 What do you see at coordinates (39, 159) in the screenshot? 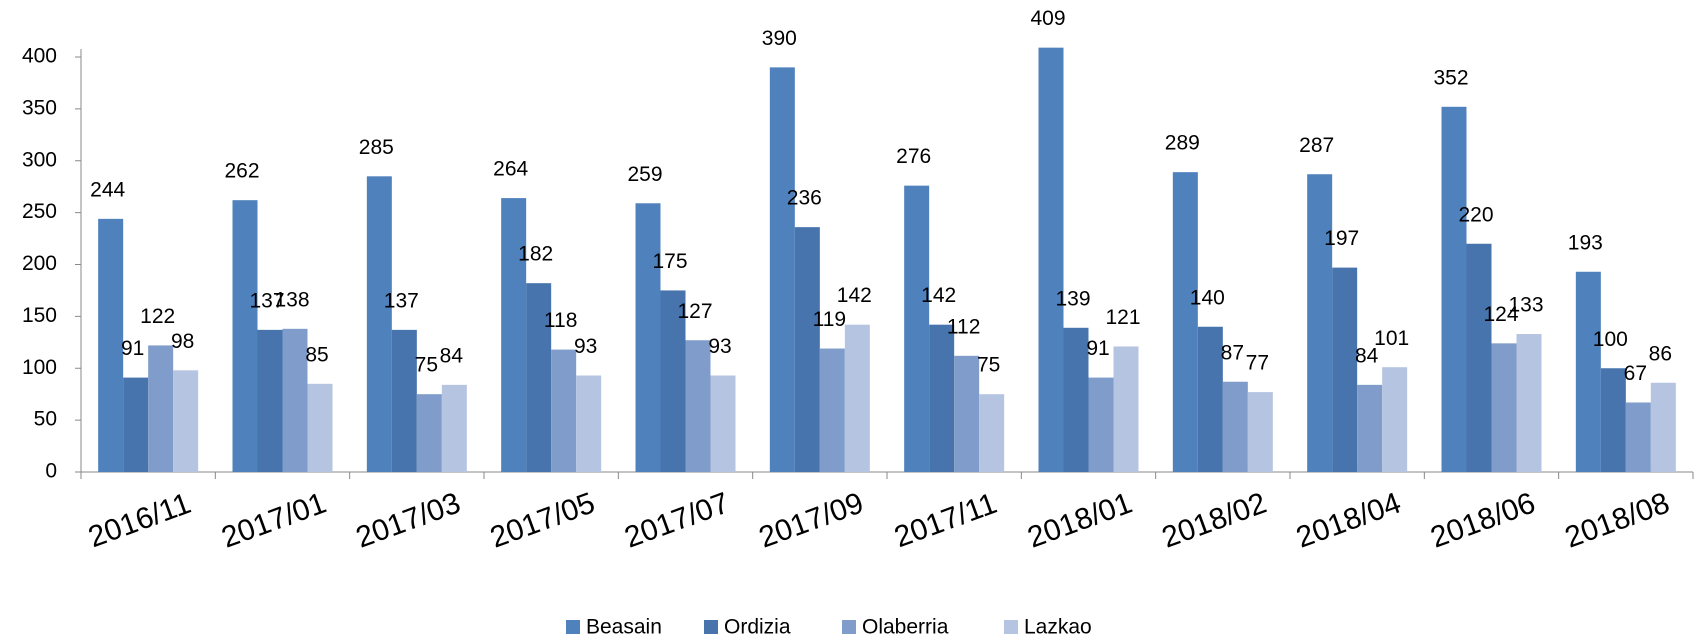
I see `y-tick-label: 300` at bounding box center [39, 159].